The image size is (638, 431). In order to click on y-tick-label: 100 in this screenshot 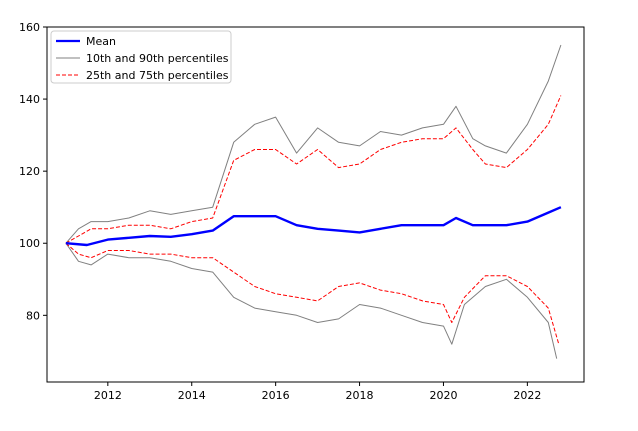, I will do `click(29, 243)`.